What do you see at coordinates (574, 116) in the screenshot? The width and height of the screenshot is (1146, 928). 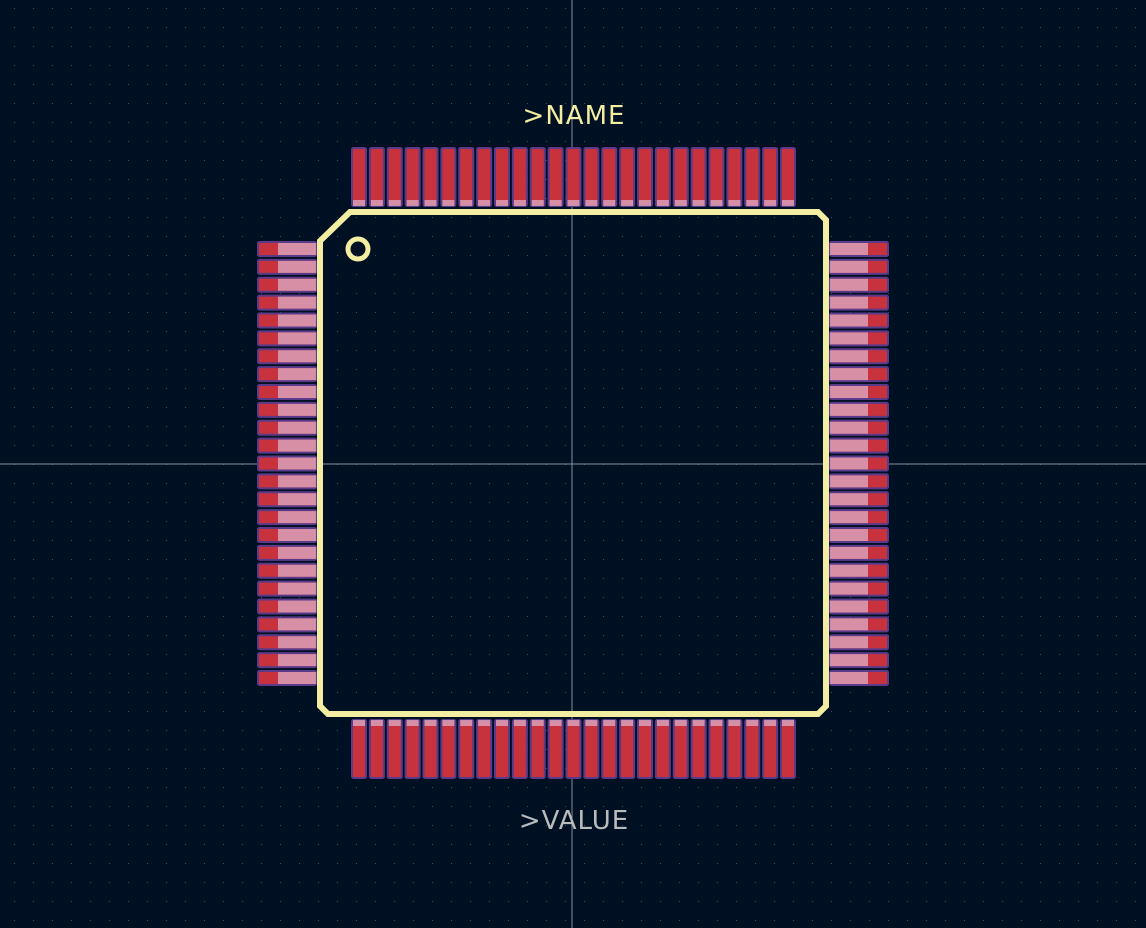 I see `reference-name-label: >NAME` at bounding box center [574, 116].